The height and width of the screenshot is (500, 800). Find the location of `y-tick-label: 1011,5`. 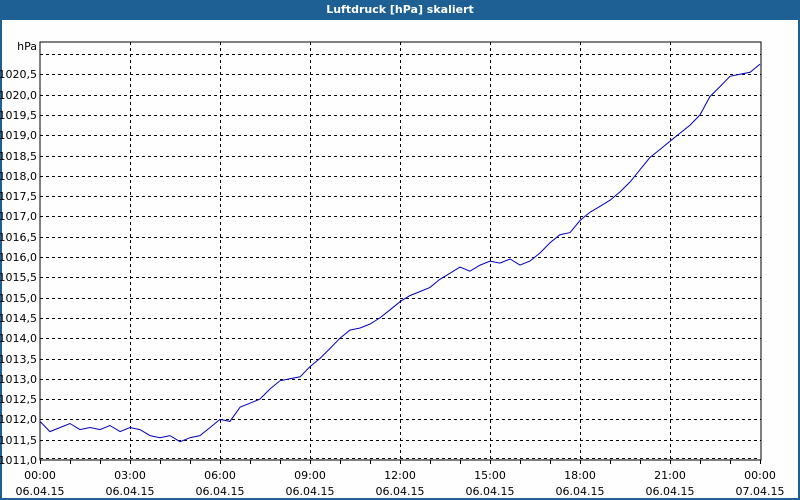

y-tick-label: 1011,5 is located at coordinates (18, 440).